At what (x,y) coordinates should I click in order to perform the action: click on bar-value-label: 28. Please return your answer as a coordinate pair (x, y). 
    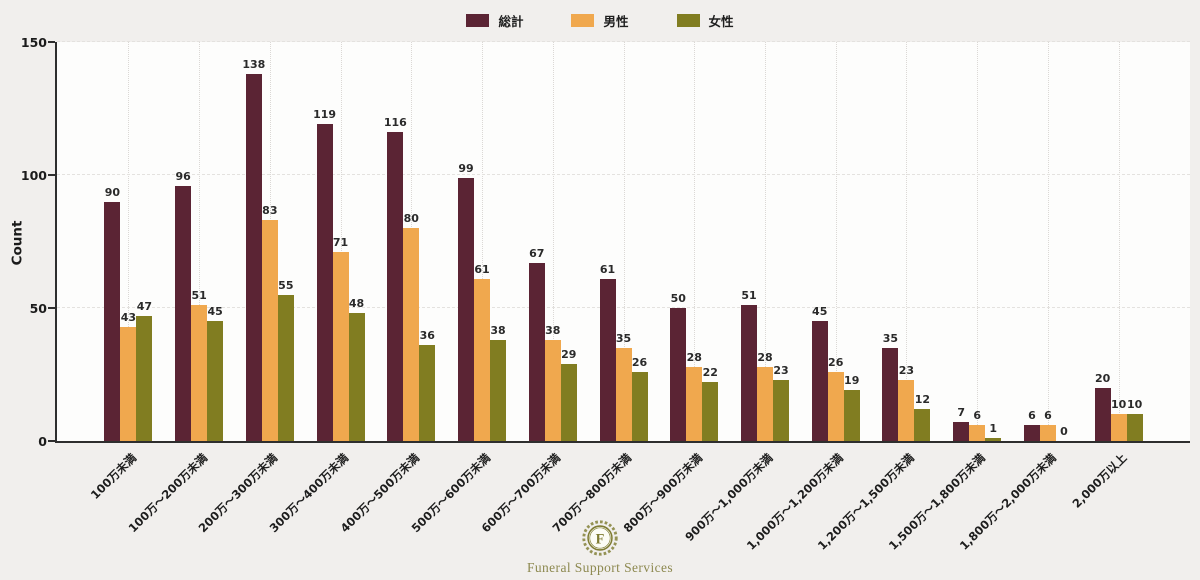
    Looking at the image, I should click on (694, 357).